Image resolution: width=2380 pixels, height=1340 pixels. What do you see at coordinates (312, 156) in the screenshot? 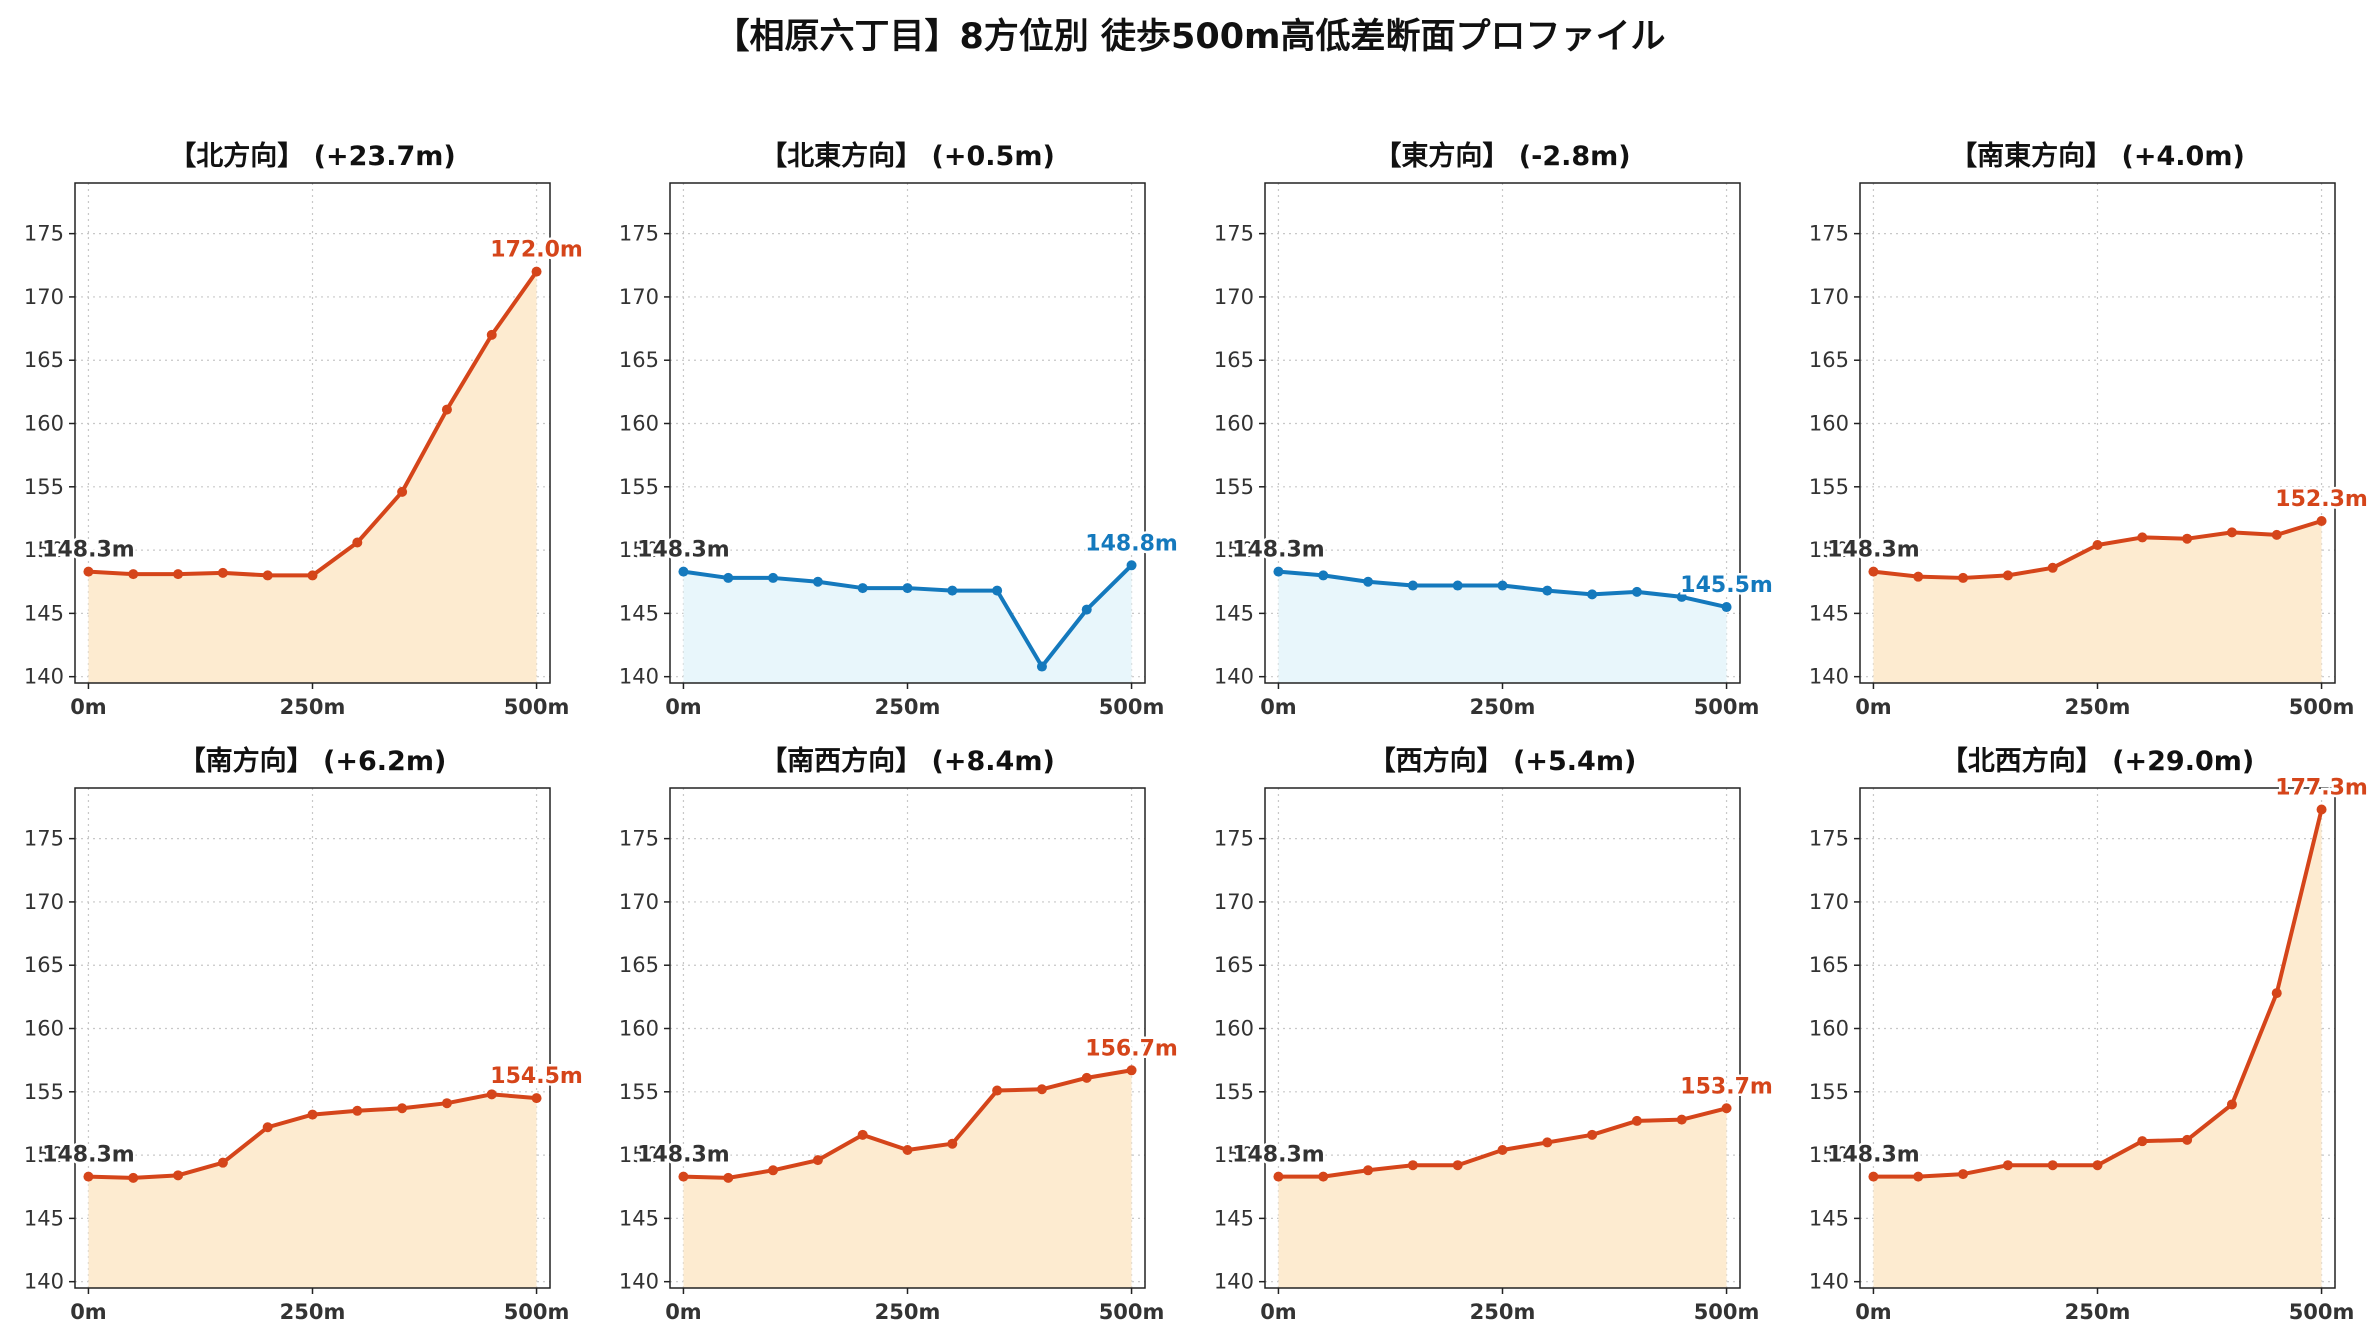
I see `panel-title: 【北方向】 (+23.7m)` at bounding box center [312, 156].